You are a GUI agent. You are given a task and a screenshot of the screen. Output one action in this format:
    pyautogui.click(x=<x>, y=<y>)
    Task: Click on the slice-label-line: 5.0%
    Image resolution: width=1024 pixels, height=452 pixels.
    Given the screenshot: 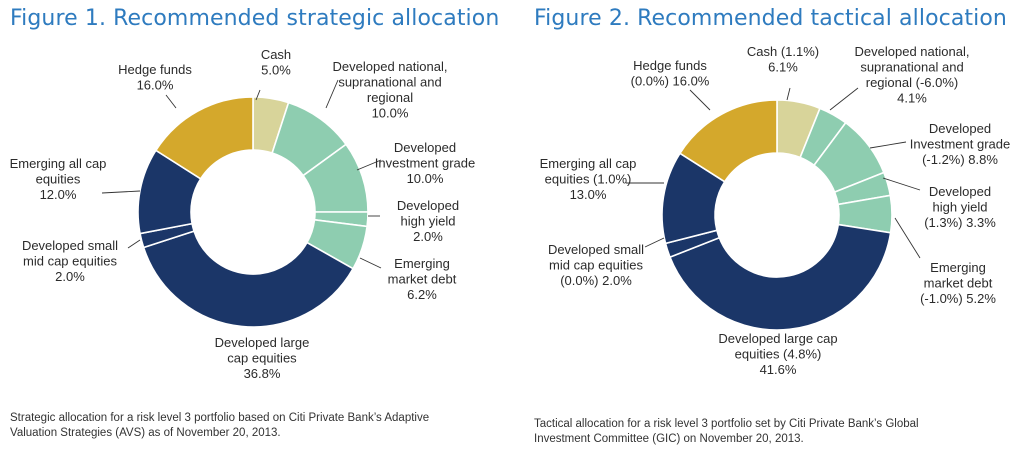 What is the action you would take?
    pyautogui.click(x=276, y=70)
    